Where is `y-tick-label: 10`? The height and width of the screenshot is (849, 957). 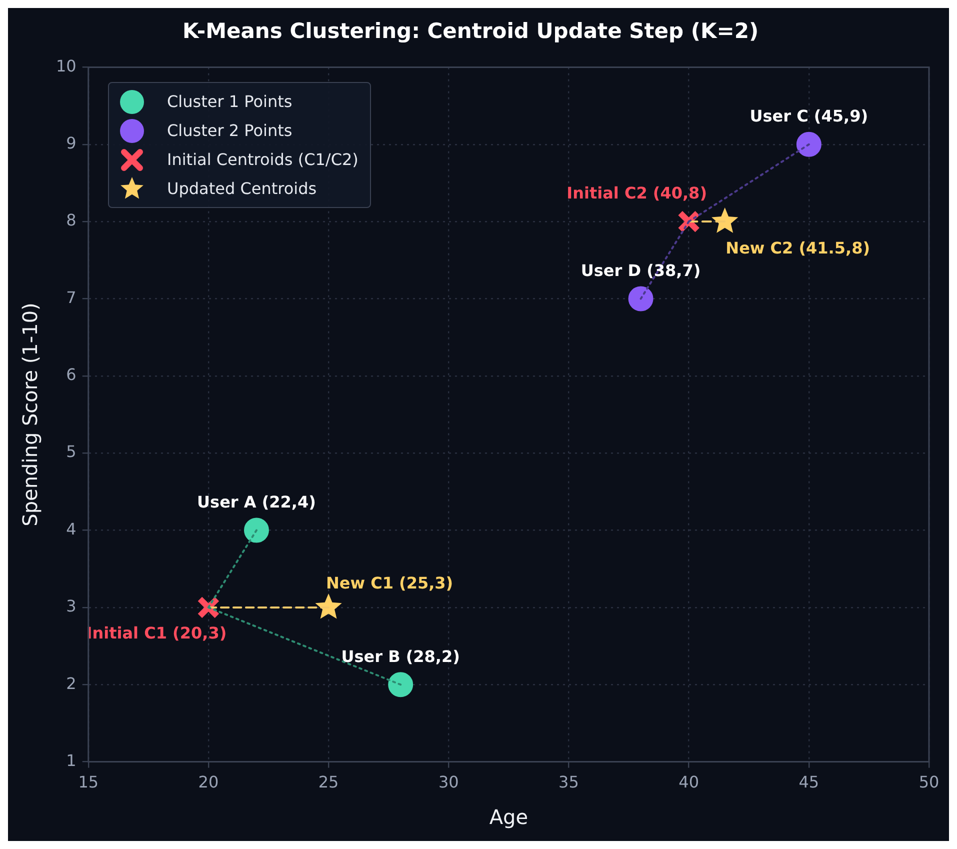 y-tick-label: 10 is located at coordinates (66, 66).